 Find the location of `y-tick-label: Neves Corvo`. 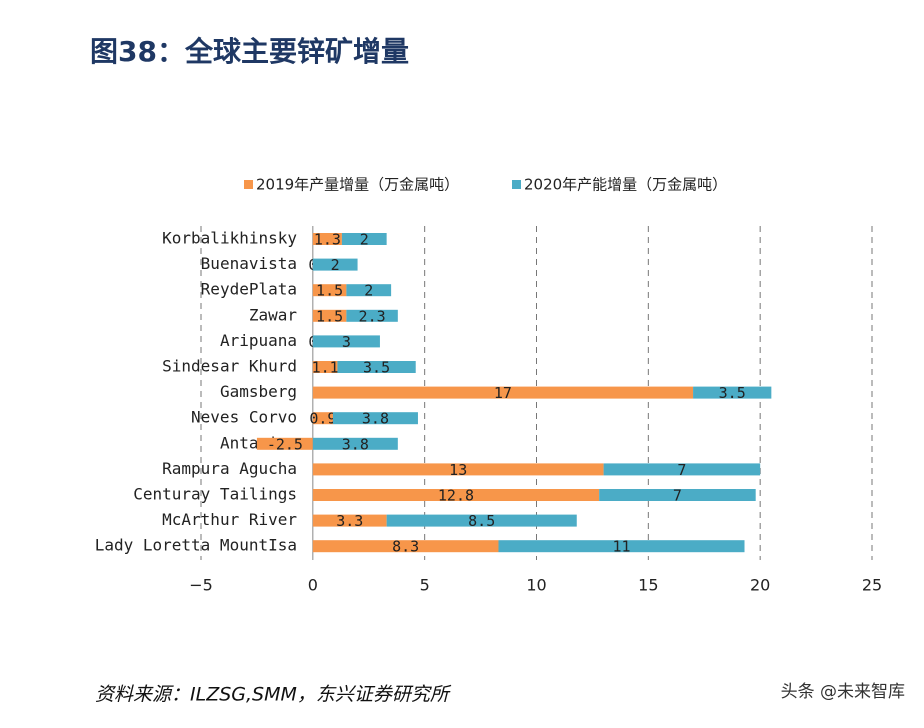

y-tick-label: Neves Corvo is located at coordinates (244, 417).